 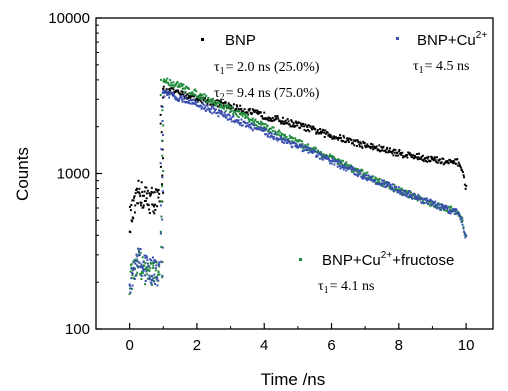 I want to click on legend-cu-tau1: τ1= 4.5 ns, so click(x=441, y=67).